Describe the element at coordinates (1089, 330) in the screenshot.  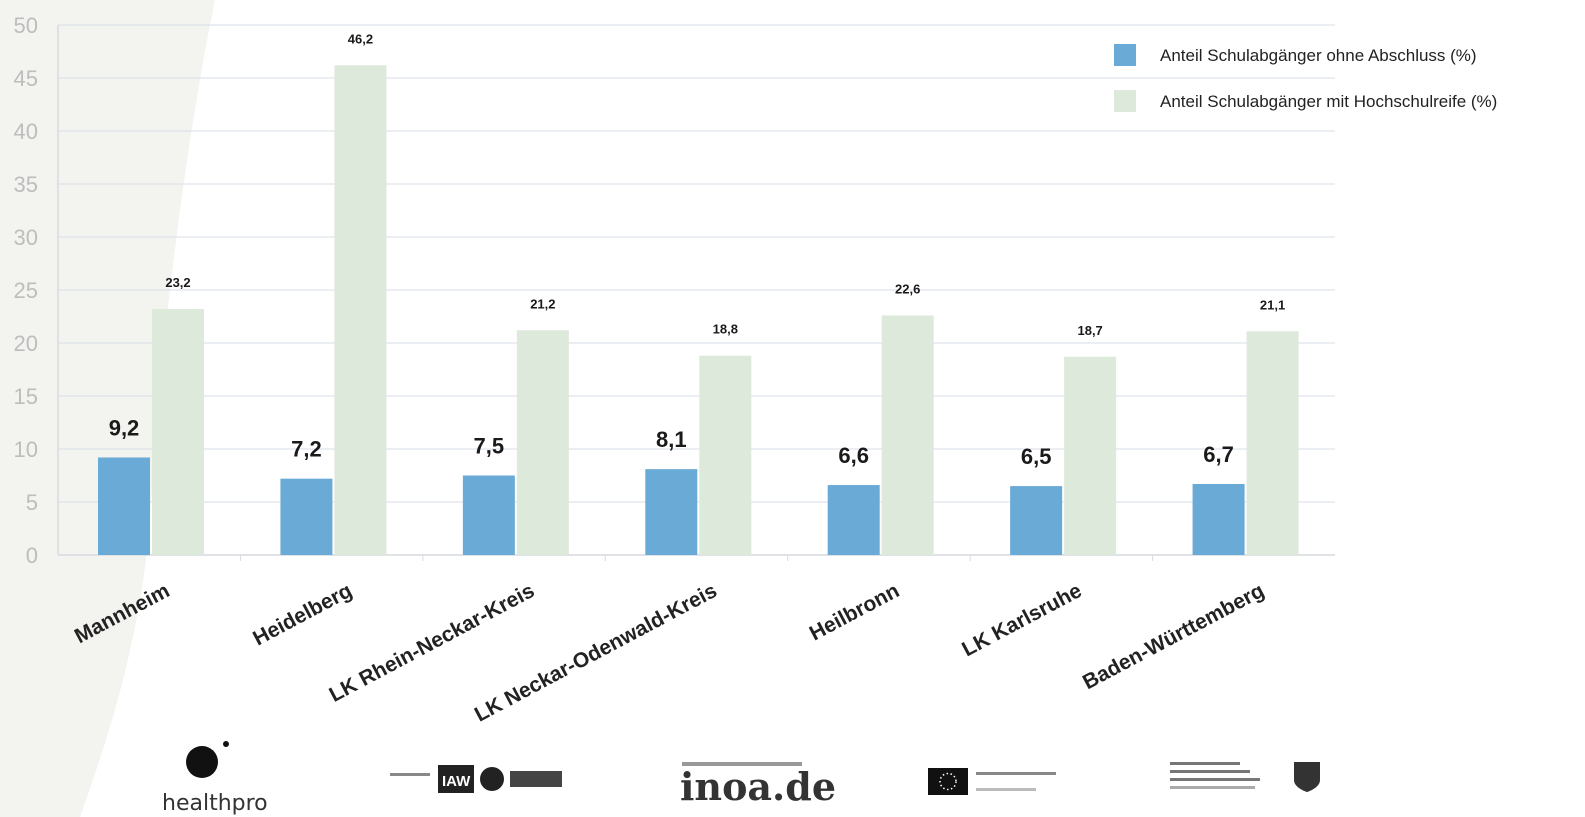
I see `data-label-hochschulreife: 18,7` at that location.